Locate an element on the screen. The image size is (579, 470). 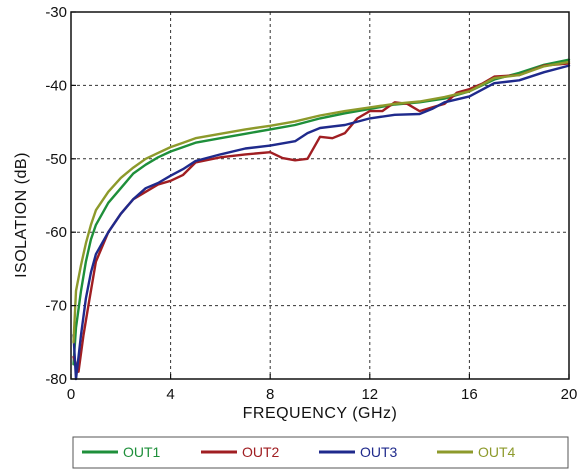
x-tick-labels: 0 4 8 12 16 20 is located at coordinates (322, 394).